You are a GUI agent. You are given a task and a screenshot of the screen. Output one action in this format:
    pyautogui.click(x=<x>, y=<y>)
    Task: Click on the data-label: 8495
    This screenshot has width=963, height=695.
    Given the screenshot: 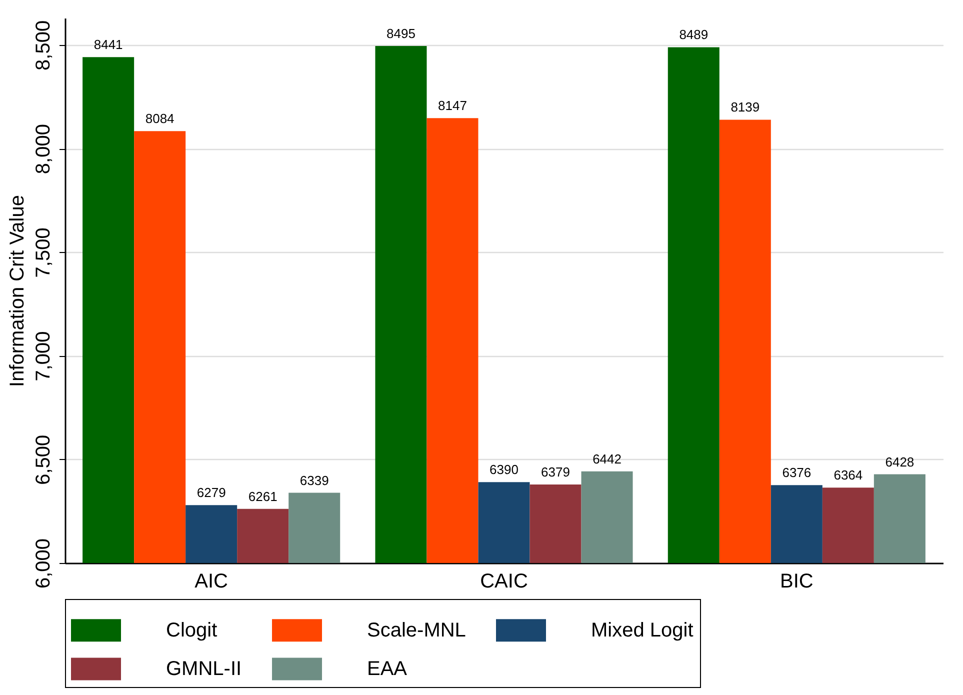 What is the action you would take?
    pyautogui.click(x=401, y=33)
    